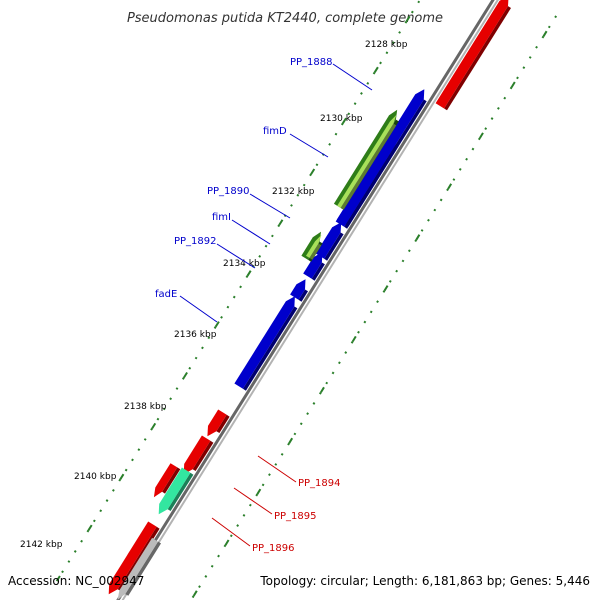  I want to click on reverse-gene-pp1894, so click(217, 423).